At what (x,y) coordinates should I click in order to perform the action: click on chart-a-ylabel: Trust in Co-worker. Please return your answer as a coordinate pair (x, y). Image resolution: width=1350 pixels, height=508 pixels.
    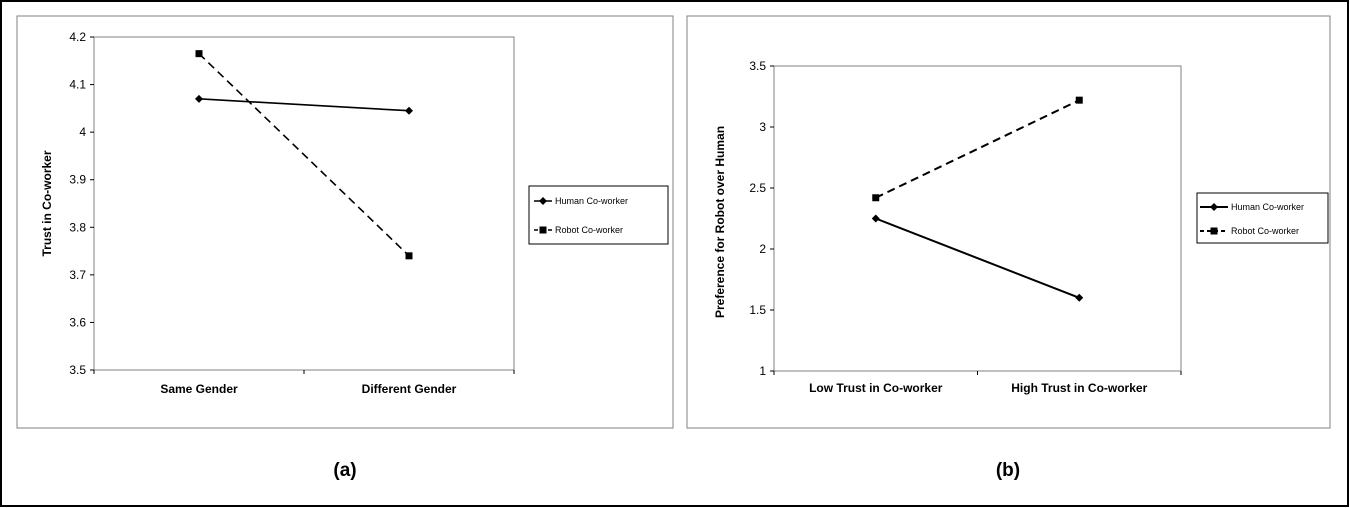
    Looking at the image, I should click on (47, 203).